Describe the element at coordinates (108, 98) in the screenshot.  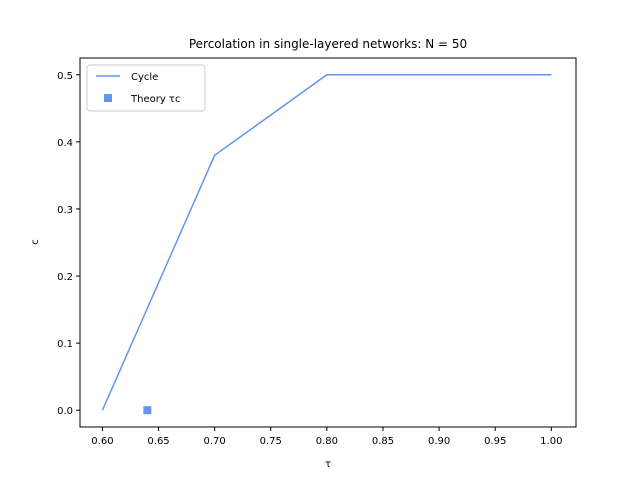
I see `legend-marker-swatch` at that location.